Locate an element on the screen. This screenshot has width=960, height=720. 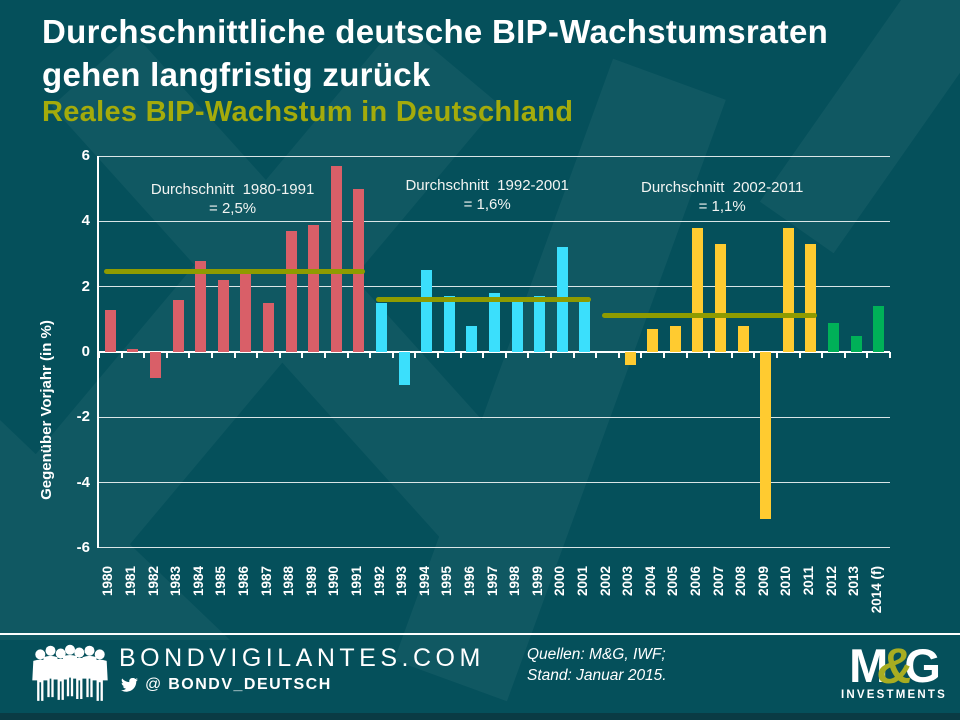
logo-letter-g: G is located at coordinates (922, 665).